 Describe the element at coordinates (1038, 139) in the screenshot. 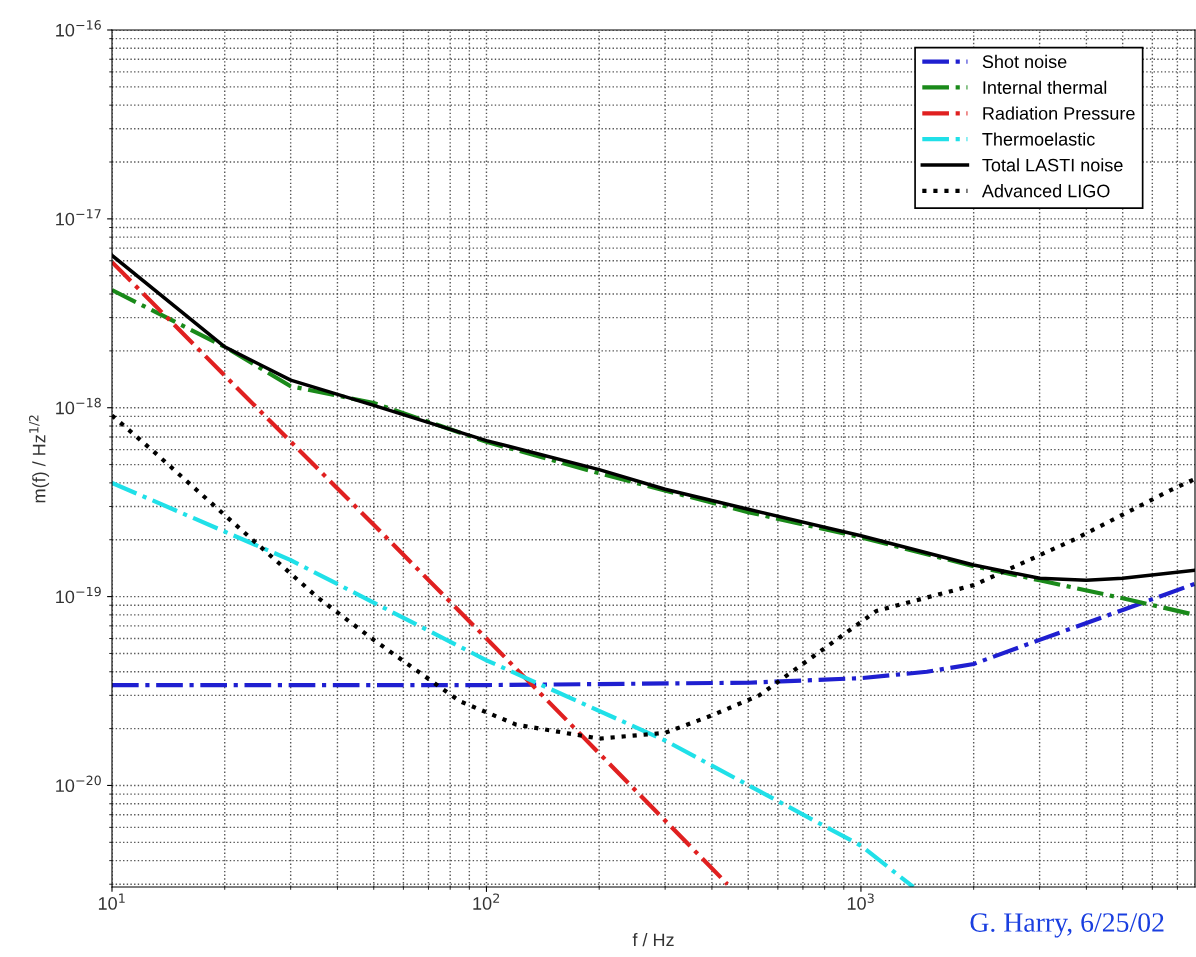

I see `legend-label: Thermoelastic` at that location.